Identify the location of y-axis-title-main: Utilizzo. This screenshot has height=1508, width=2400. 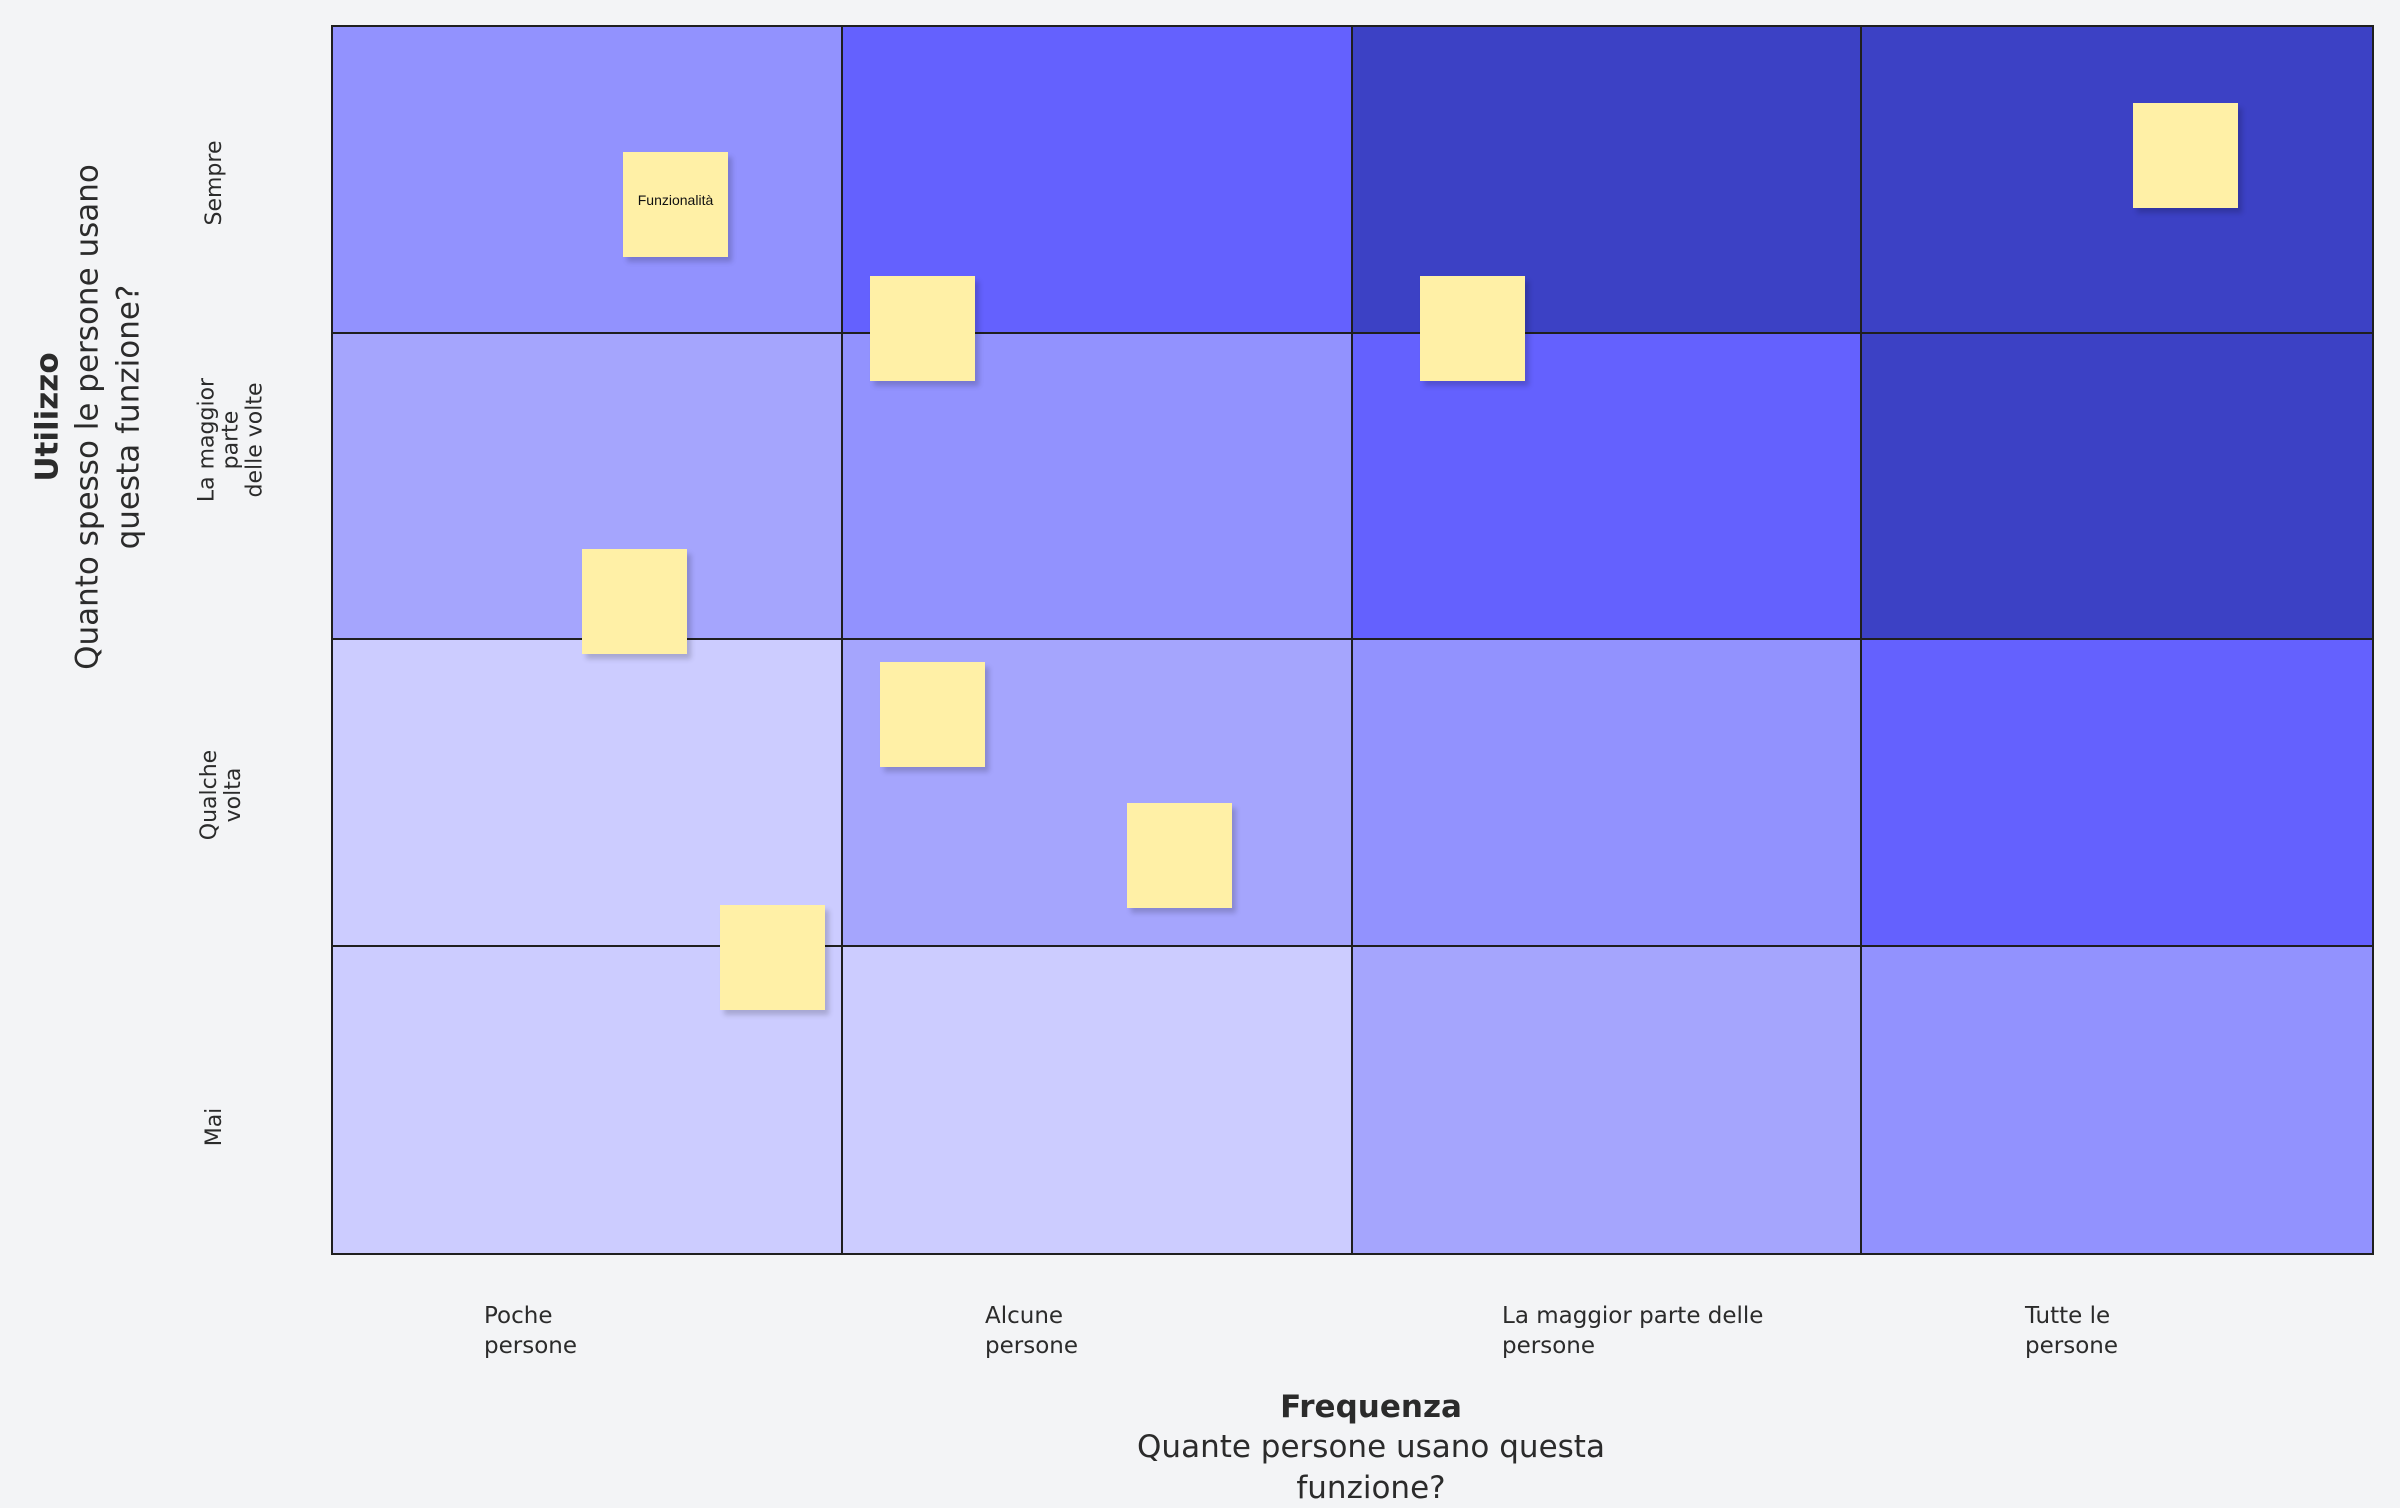
(47, 417).